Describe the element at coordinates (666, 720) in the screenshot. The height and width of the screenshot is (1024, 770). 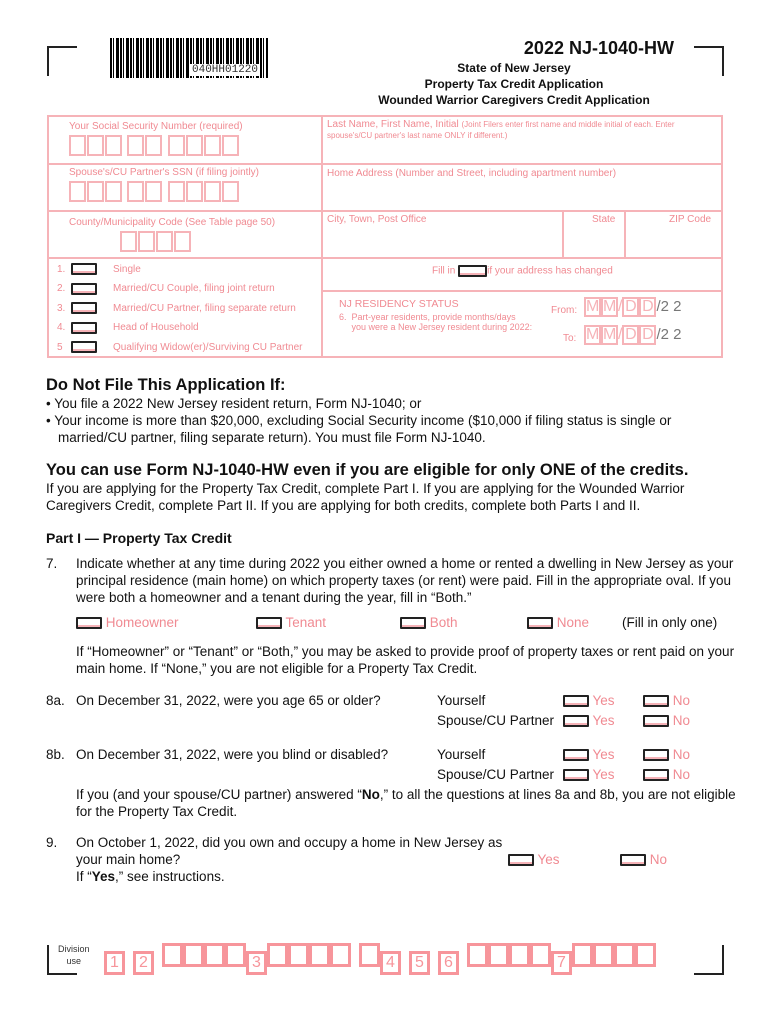
I see `q8a-spouse-no-option: No` at that location.